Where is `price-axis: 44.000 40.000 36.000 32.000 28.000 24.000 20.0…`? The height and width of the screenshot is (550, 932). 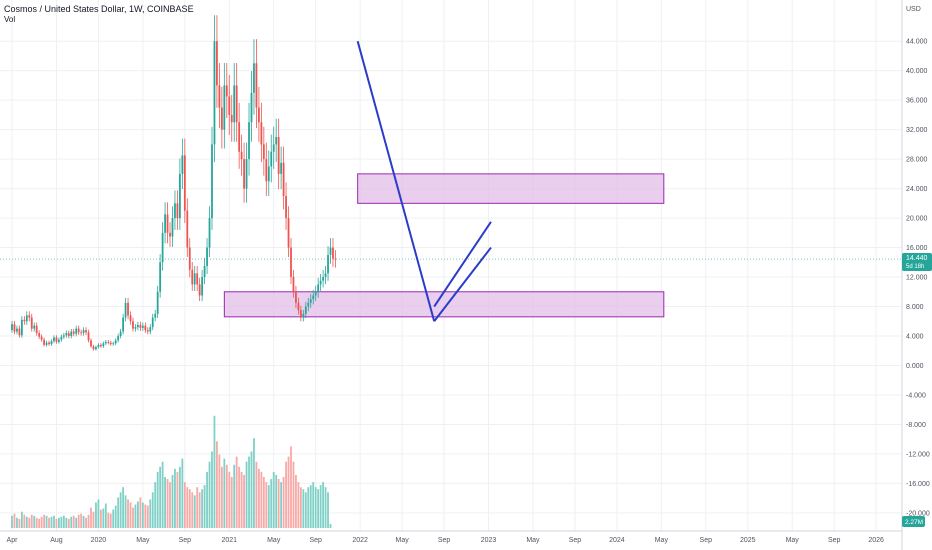
price-axis: 44.000 40.000 36.000 32.000 28.000 24.000 20.0… is located at coordinates (915, 275).